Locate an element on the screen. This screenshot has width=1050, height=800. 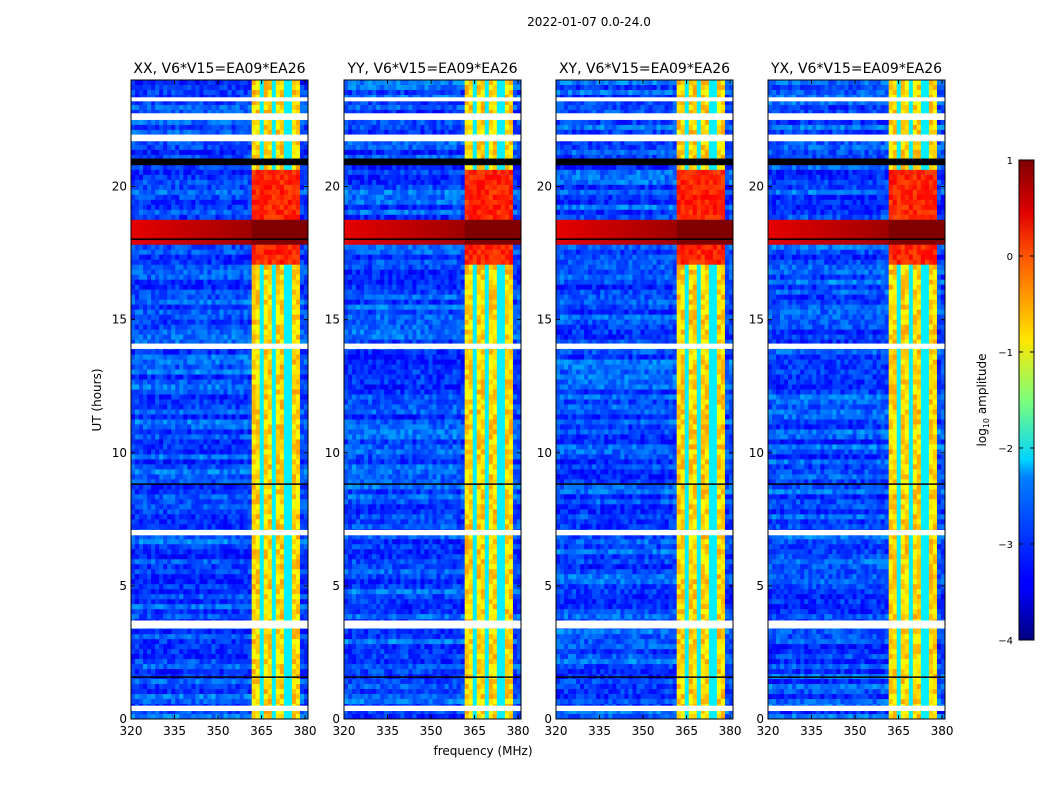
panel-title: XX, V6*V15=EA09*EA26 is located at coordinates (219, 69).